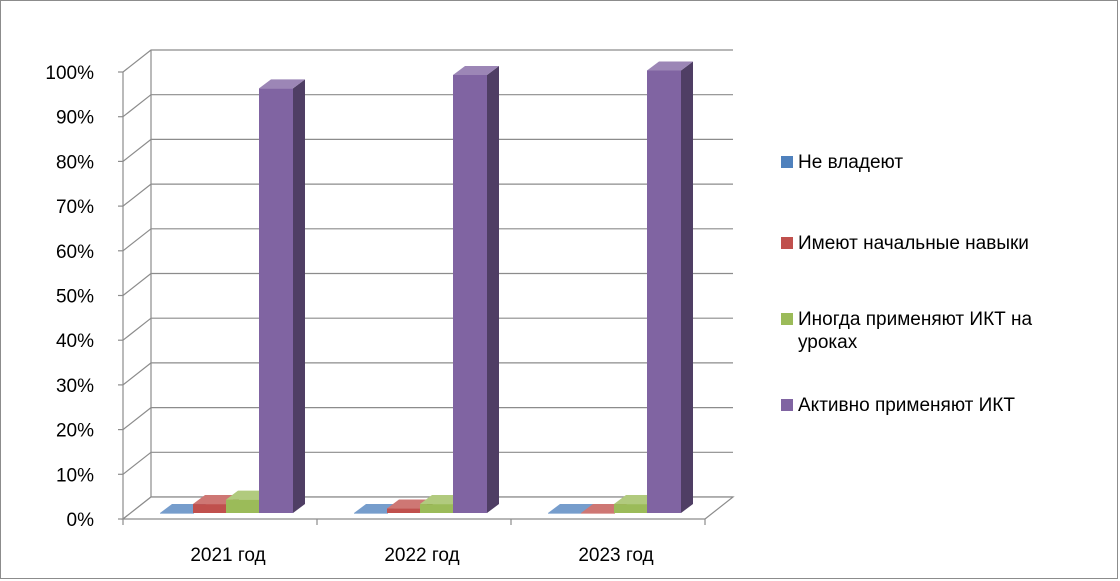 This screenshot has width=1120, height=581. What do you see at coordinates (915, 331) in the screenshot?
I see `legend-label: Иногда применяют ИКТ на уроках` at bounding box center [915, 331].